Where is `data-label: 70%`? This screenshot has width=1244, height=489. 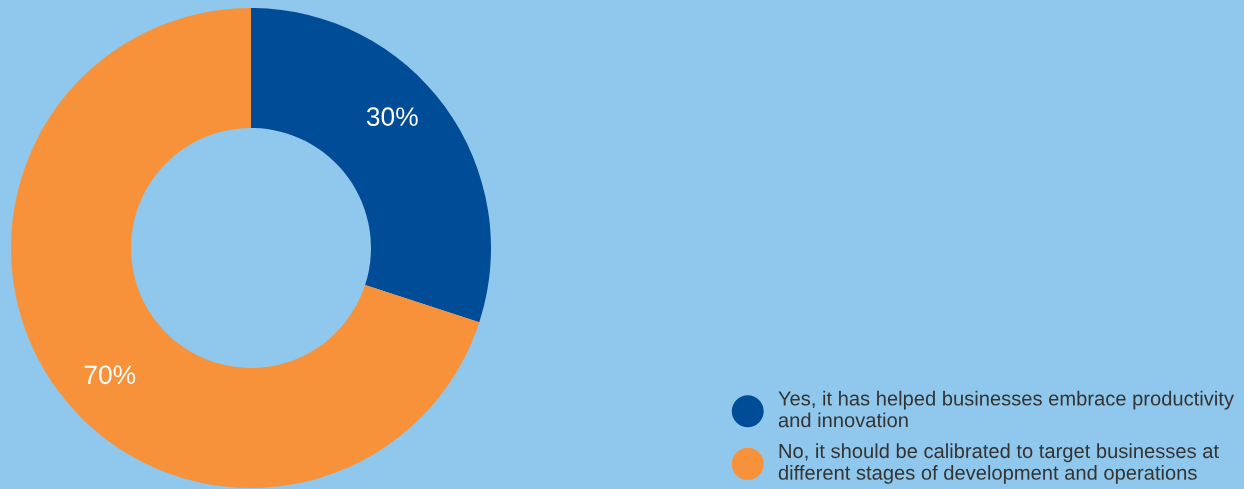
data-label: 70% is located at coordinates (110, 375).